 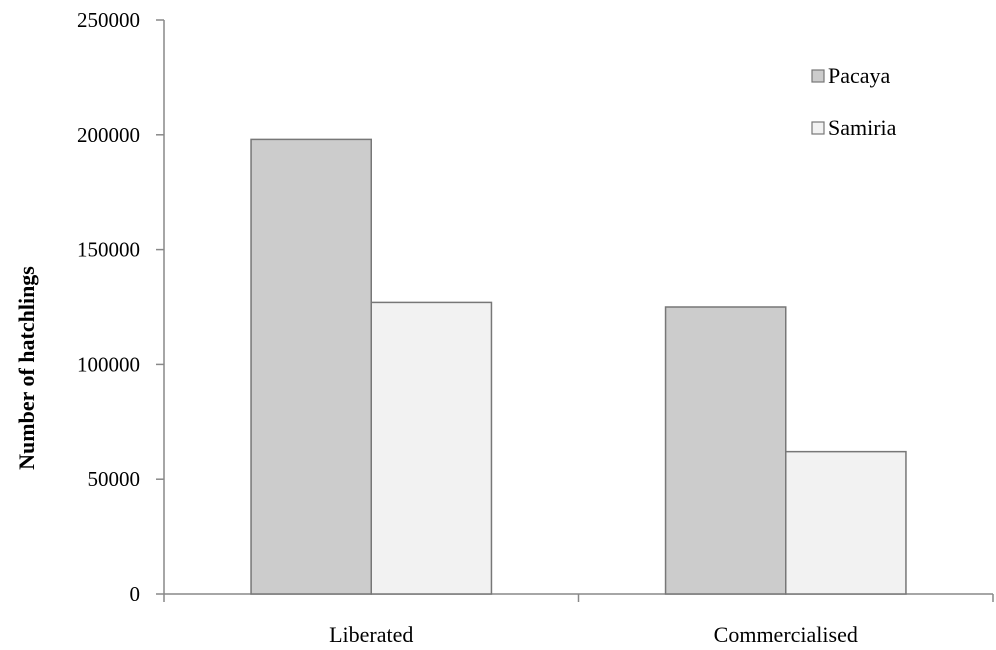 I want to click on legend-label-samiria: Samiria, so click(x=862, y=127).